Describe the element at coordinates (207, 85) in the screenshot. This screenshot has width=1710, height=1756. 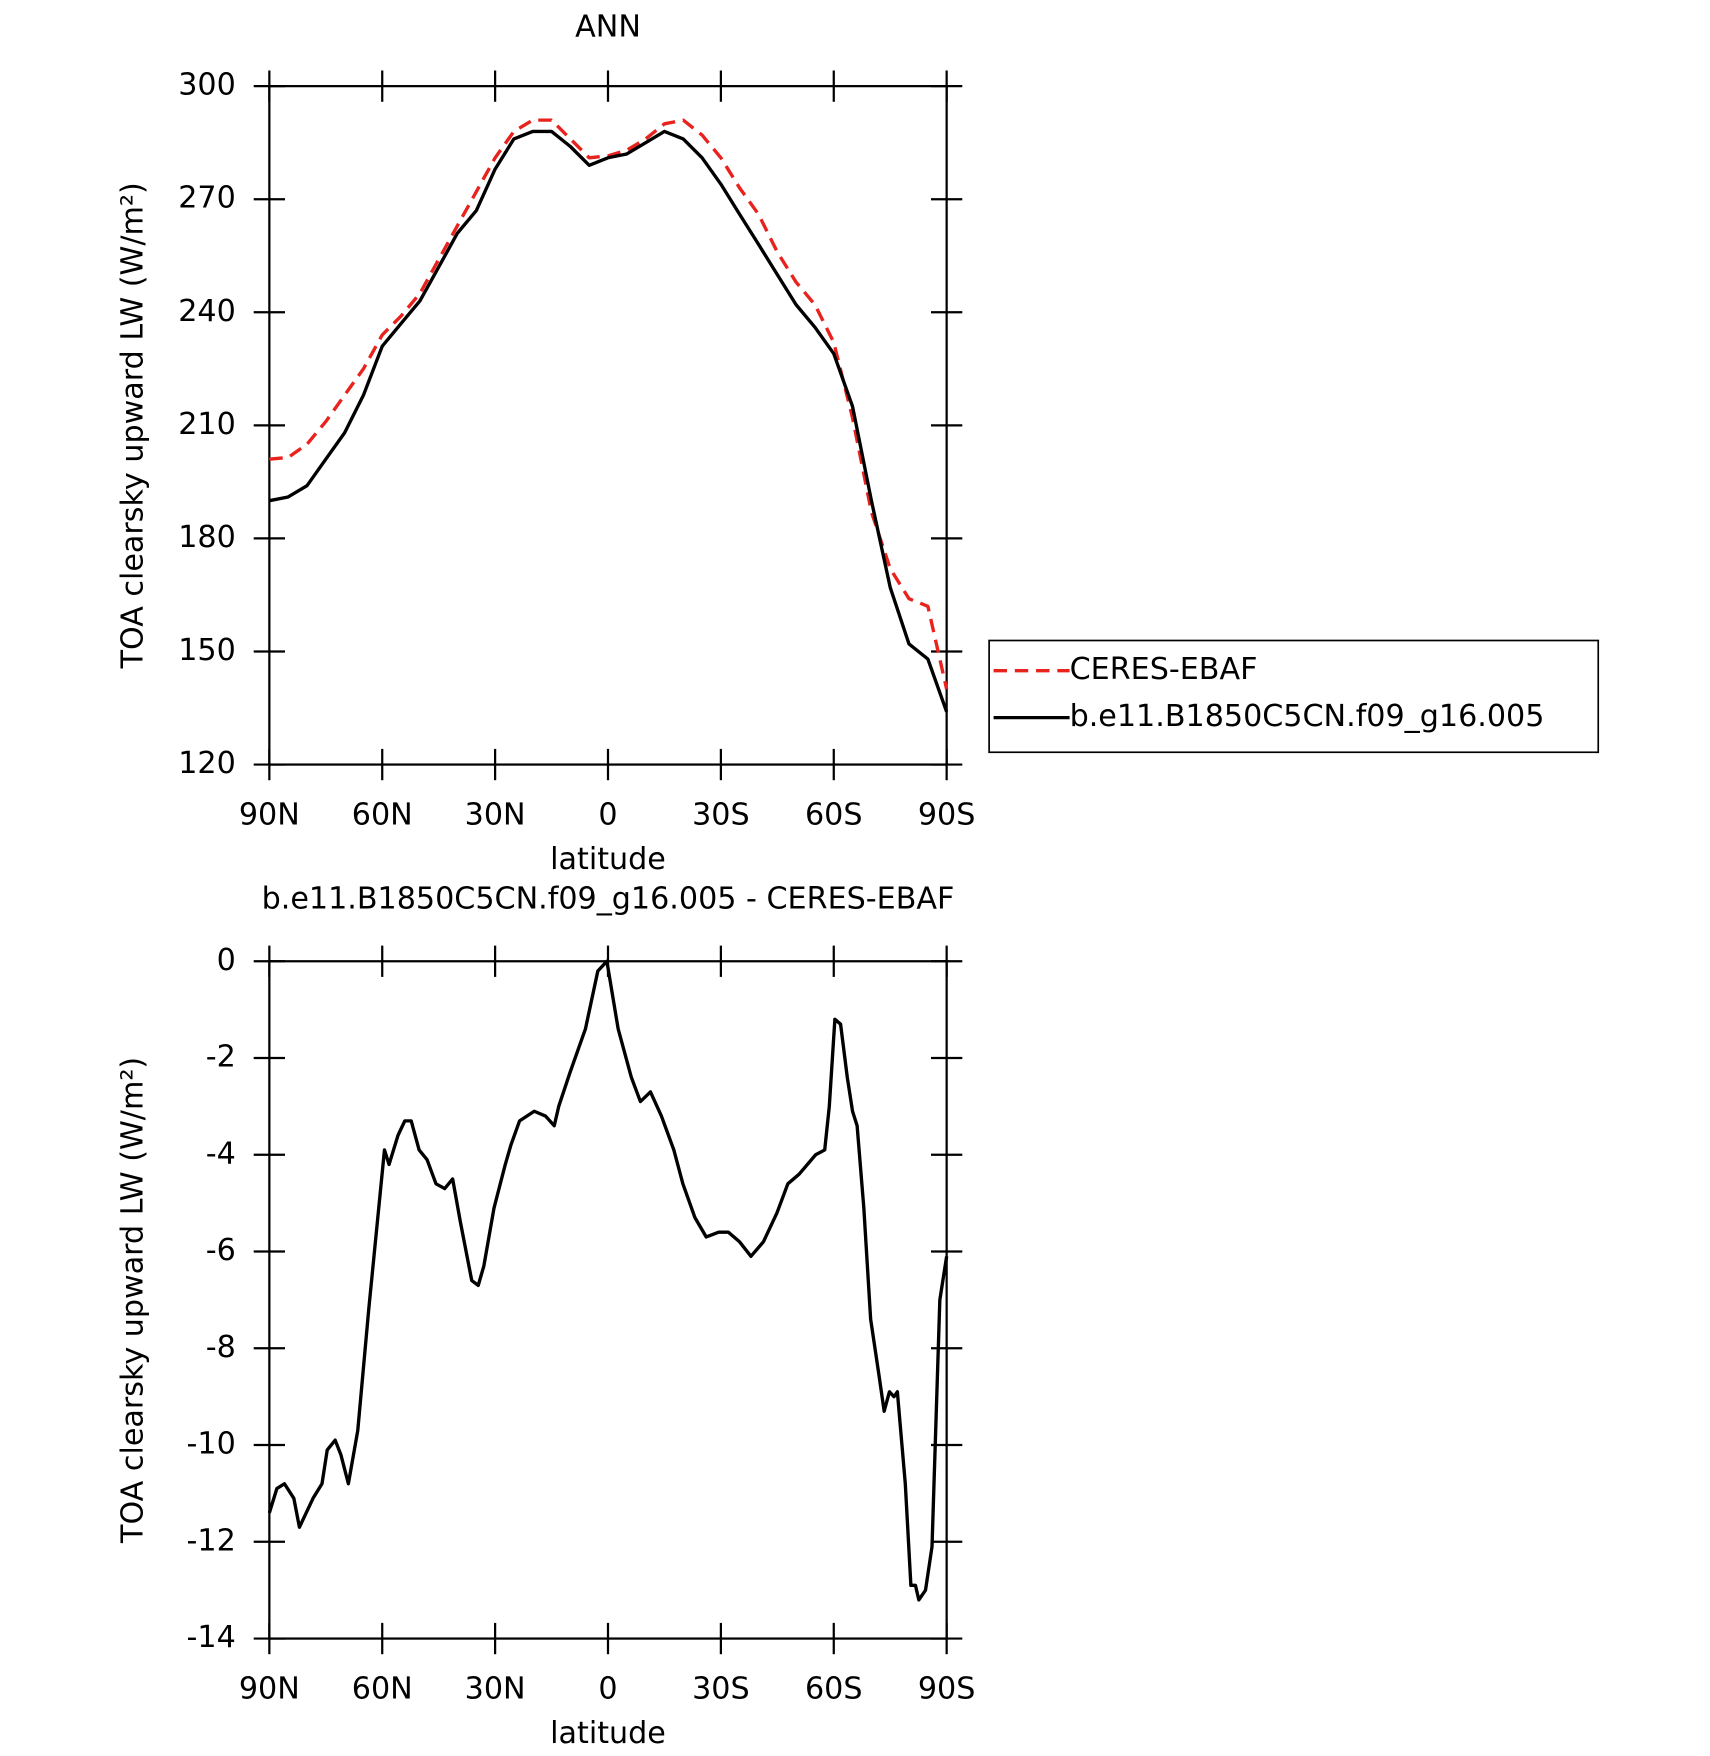
I see `y-tick-label: 300` at that location.